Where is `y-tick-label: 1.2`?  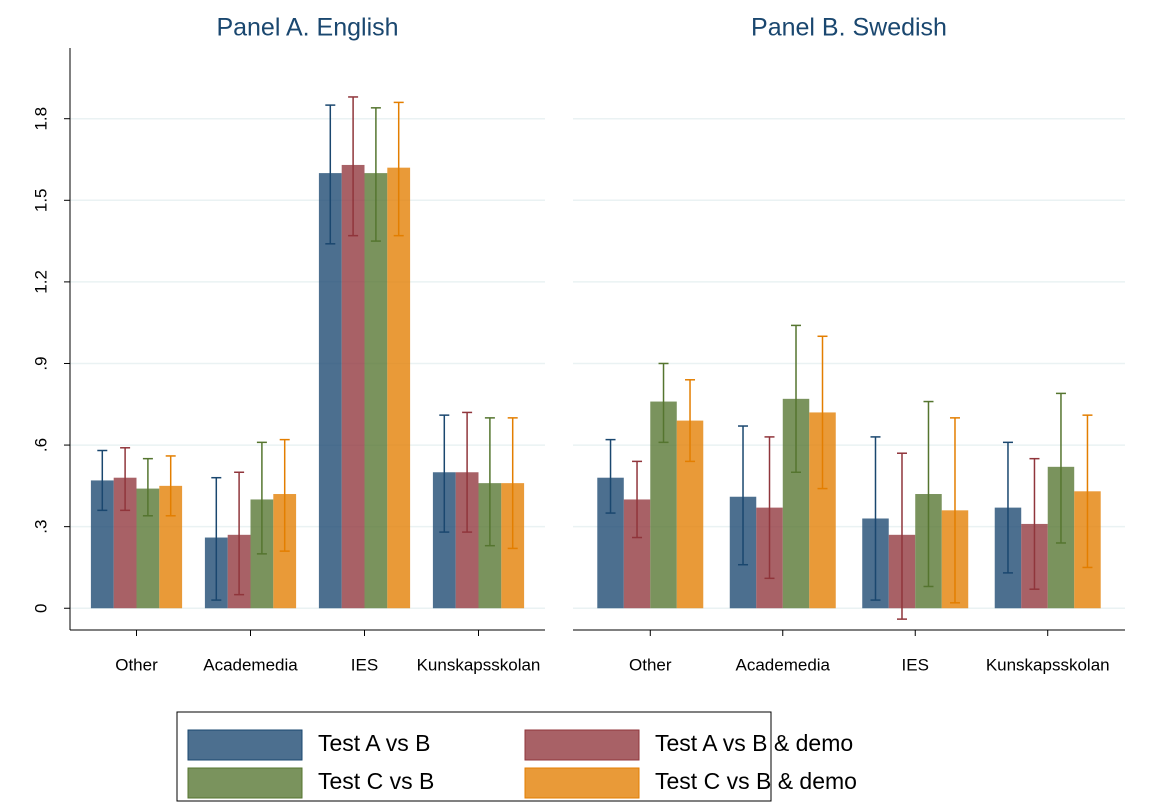 y-tick-label: 1.2 is located at coordinates (40, 282).